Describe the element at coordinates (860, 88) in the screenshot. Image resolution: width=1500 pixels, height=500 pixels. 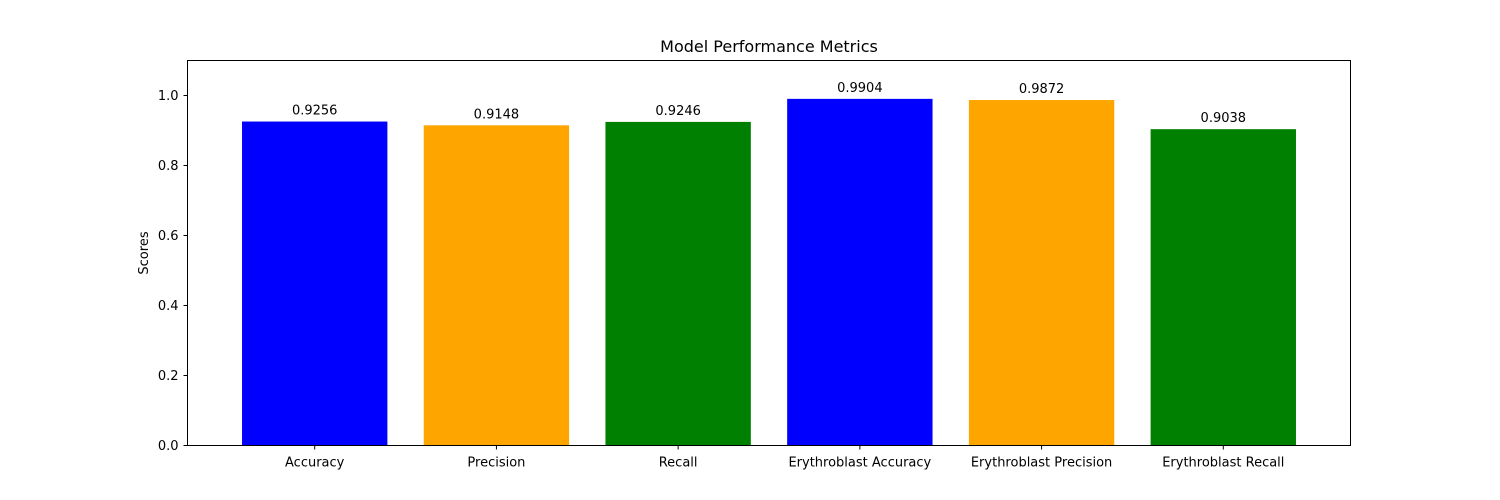
I see `value-label-3: 0.9904` at that location.